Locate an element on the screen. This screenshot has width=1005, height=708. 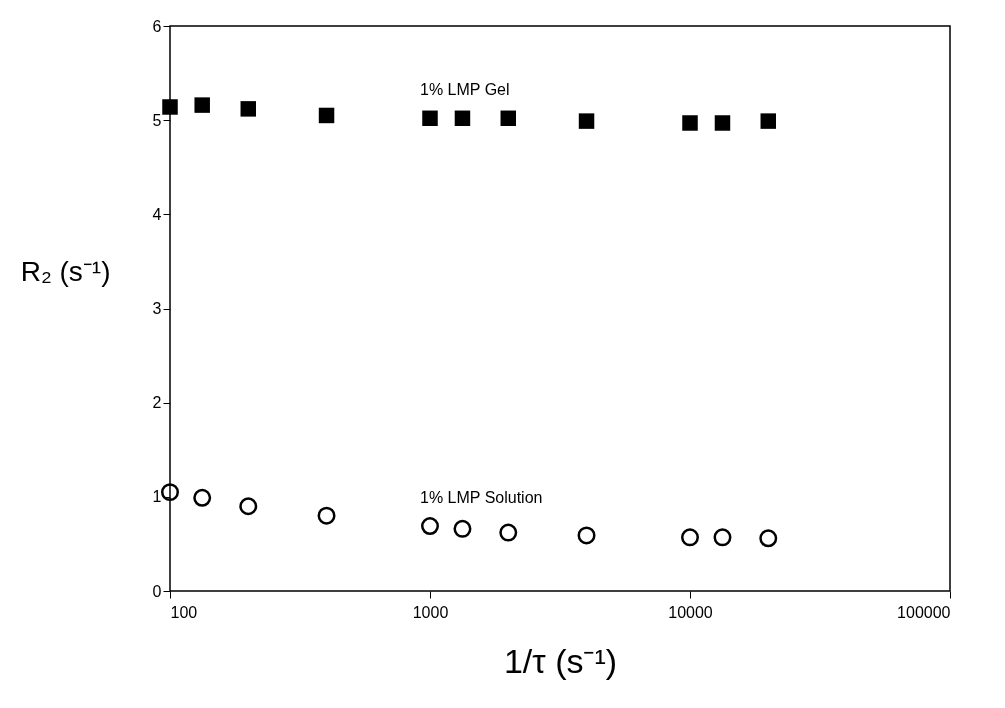
x-axis-title: 1/τ (s⁻¹) is located at coordinates (560, 660).